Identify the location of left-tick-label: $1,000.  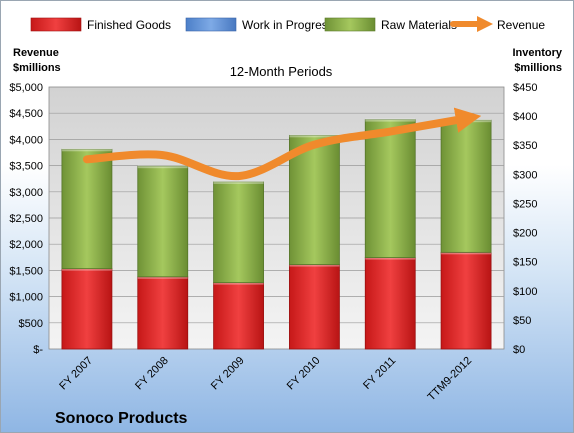
(26, 298).